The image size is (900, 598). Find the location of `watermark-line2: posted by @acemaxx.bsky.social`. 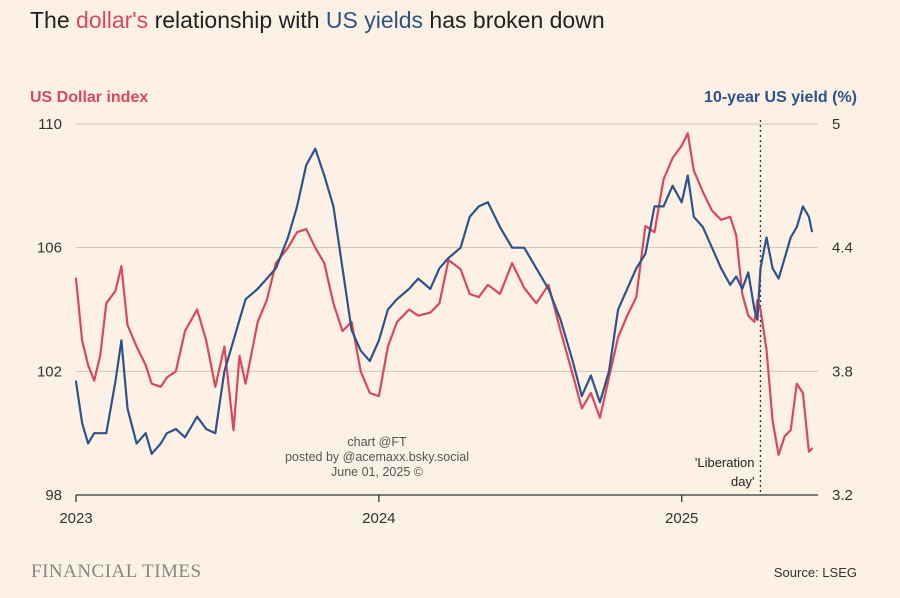

watermark-line2: posted by @acemaxx.bsky.social is located at coordinates (377, 457).